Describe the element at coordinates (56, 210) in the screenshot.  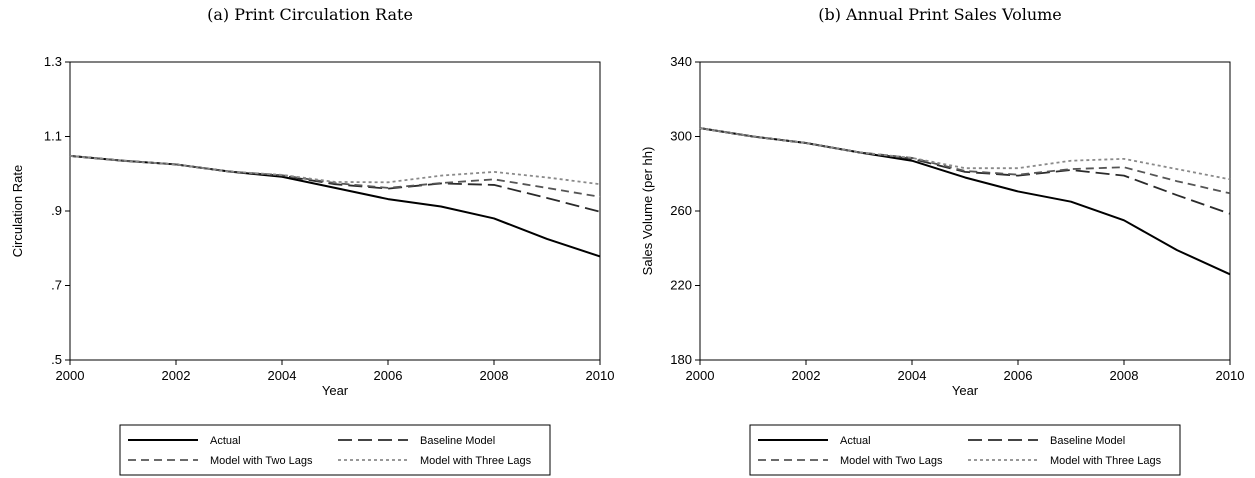
I see `y-tick-label: .9` at that location.